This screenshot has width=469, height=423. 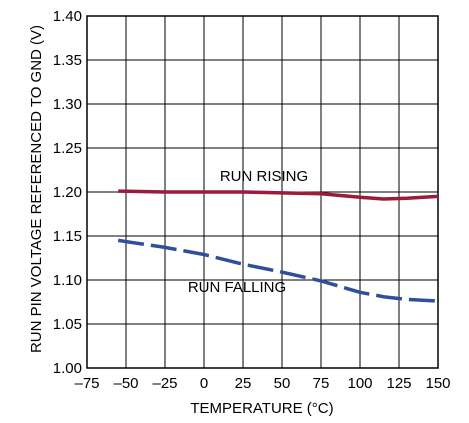 What do you see at coordinates (243, 383) in the screenshot?
I see `x-tick-label: 25` at bounding box center [243, 383].